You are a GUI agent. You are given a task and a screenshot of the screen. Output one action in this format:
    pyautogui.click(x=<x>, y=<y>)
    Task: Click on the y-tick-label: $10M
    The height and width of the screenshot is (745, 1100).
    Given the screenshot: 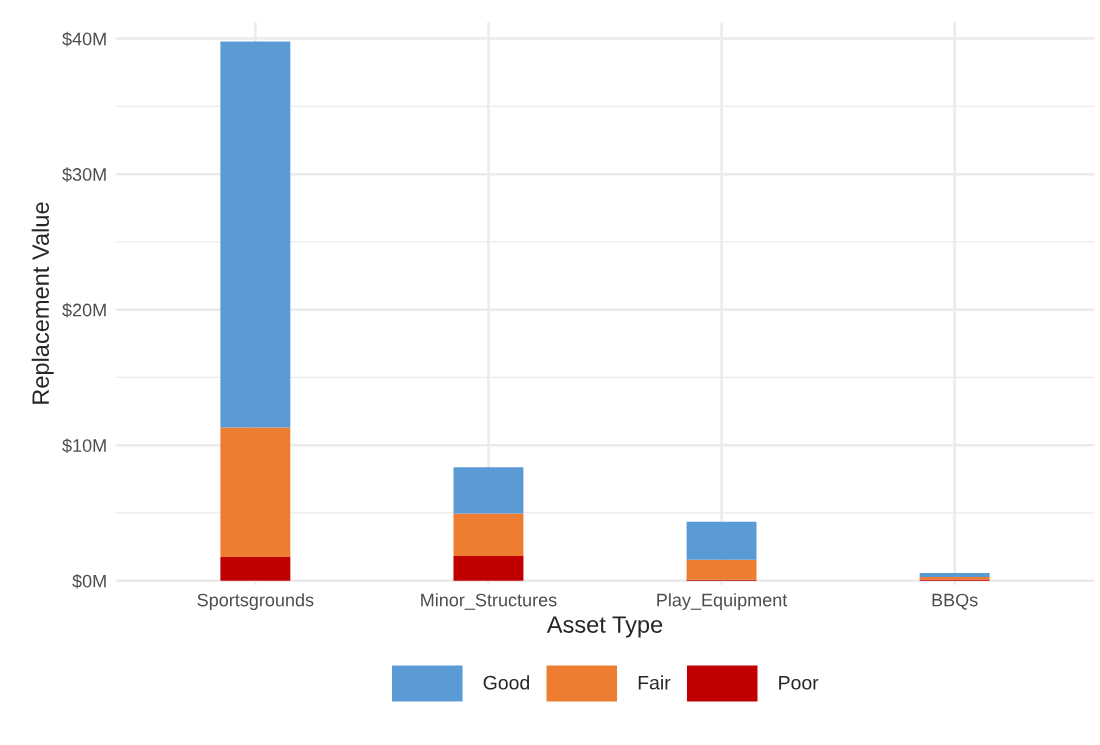 What is the action you would take?
    pyautogui.click(x=84, y=446)
    